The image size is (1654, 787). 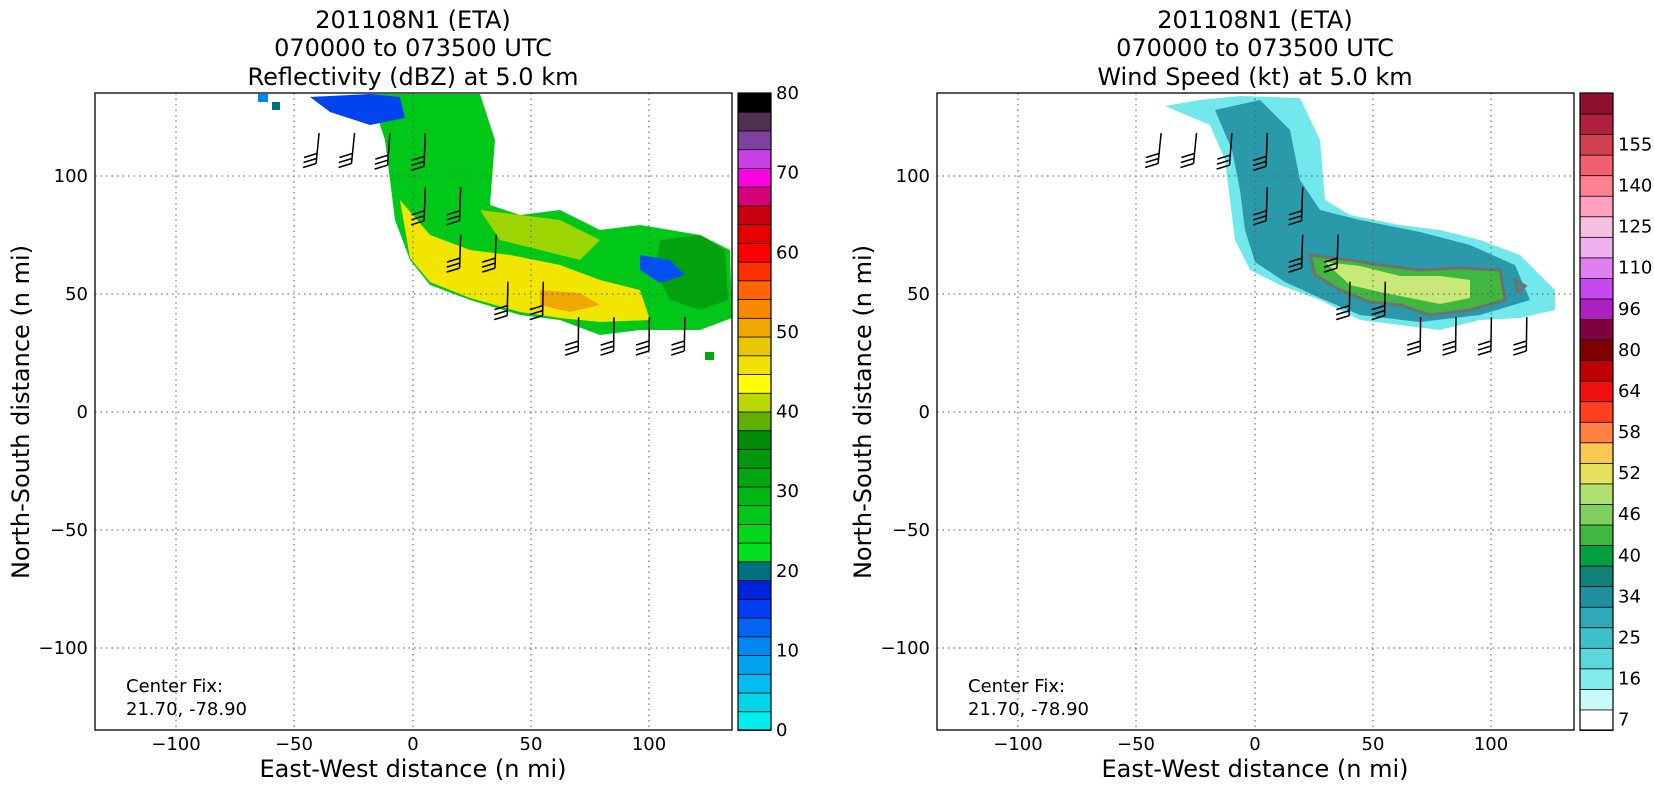 What do you see at coordinates (76, 294) in the screenshot?
I see `y-tick-label: 50` at bounding box center [76, 294].